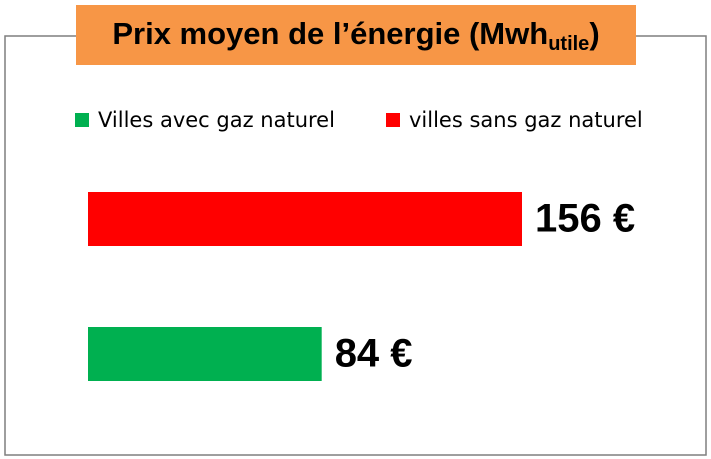  Describe the element at coordinates (216, 120) in the screenshot. I see `legend-label: Villes avec gaz naturel` at that location.